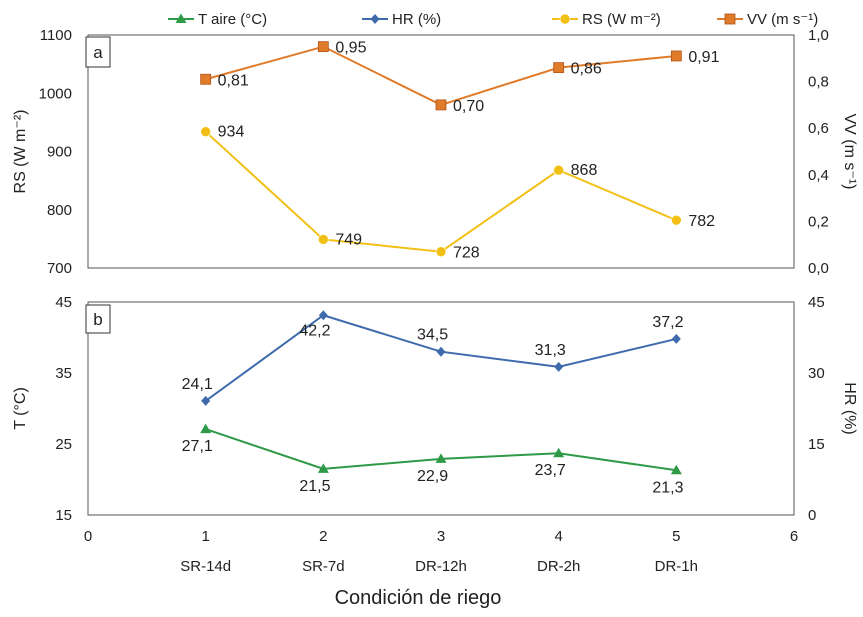 The height and width of the screenshot is (617, 863). I want to click on data-label: 21,3, so click(667, 487).